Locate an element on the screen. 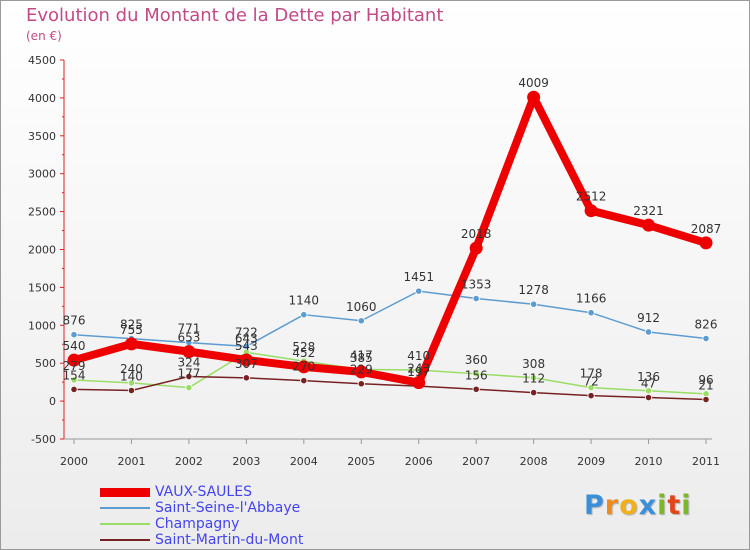 The width and height of the screenshot is (750, 550). data-label: 177 is located at coordinates (188, 374).